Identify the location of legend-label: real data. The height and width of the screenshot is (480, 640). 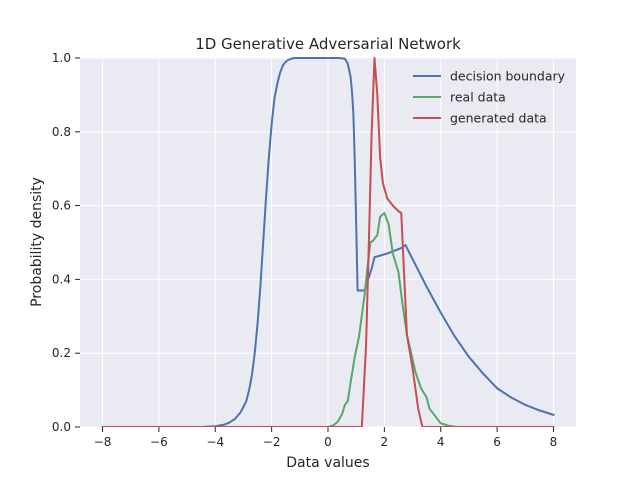
(478, 97).